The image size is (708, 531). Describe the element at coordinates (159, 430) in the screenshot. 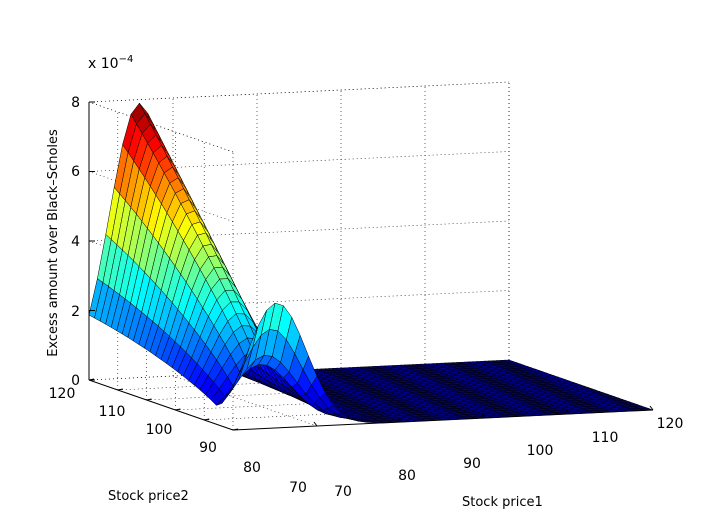

I see `y-tick-label: 100` at that location.